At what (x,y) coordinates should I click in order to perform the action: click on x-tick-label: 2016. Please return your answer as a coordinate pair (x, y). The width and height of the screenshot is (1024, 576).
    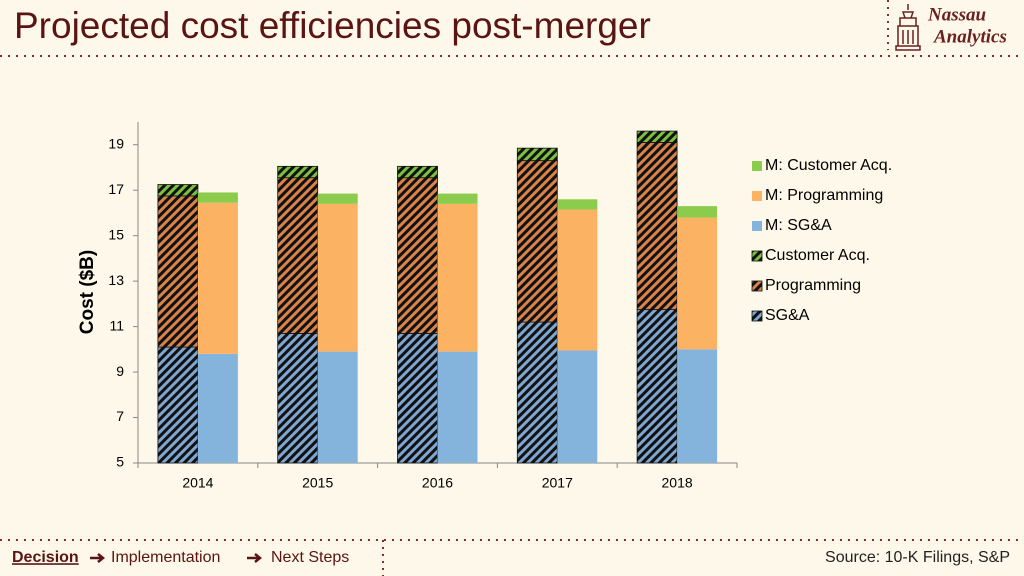
    Looking at the image, I should click on (437, 483).